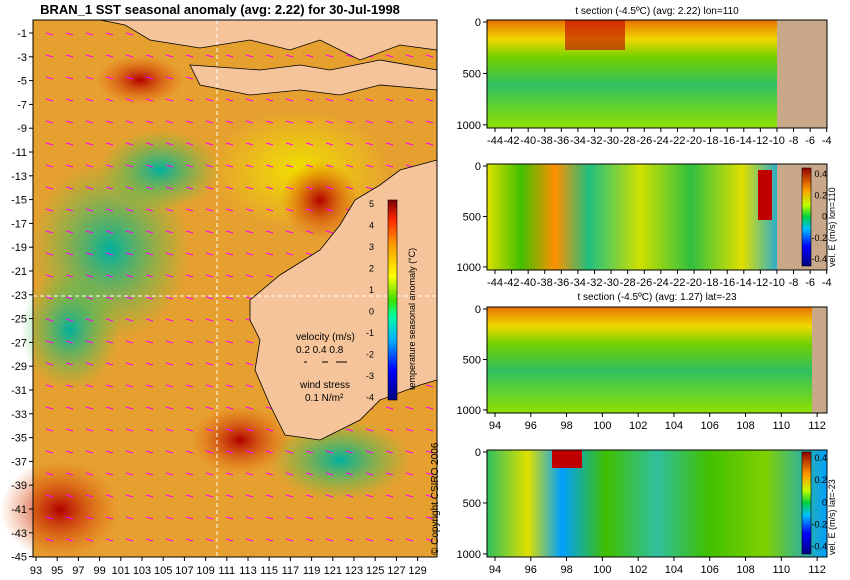 Image resolution: width=850 pixels, height=580 pixels. What do you see at coordinates (22, 58) in the screenshot?
I see `map-y-tick-label: -3` at bounding box center [22, 58].